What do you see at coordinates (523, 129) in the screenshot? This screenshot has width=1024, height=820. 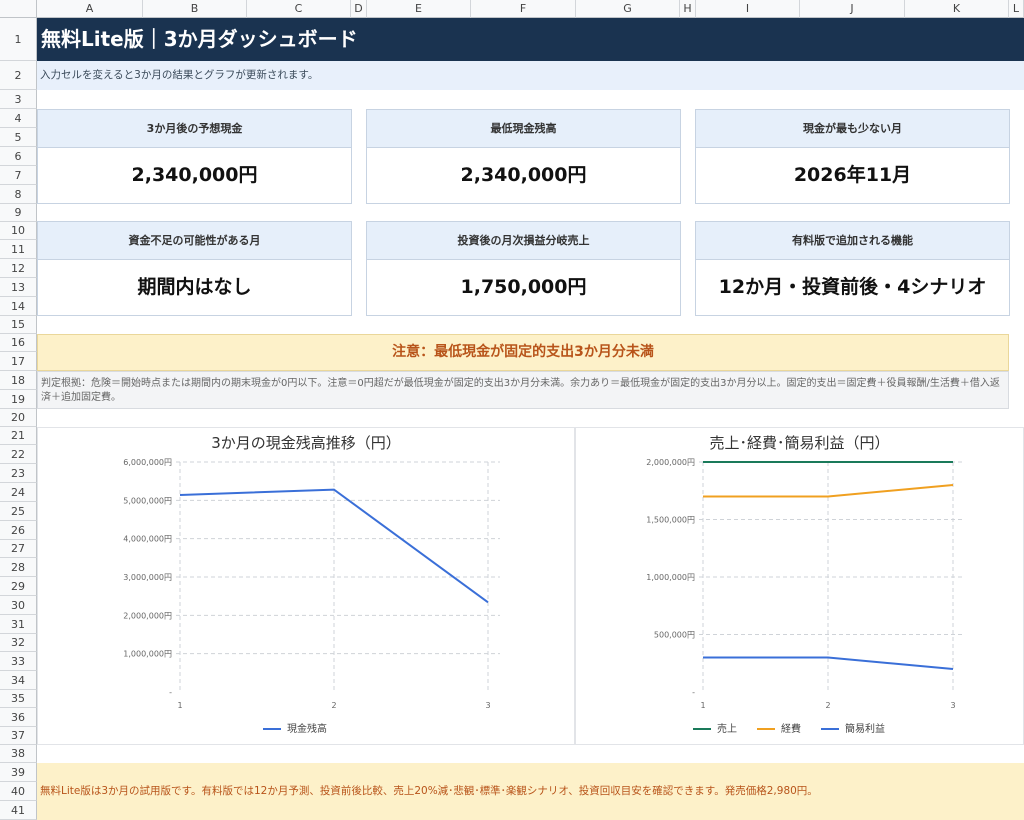 I see `kpi-label: 最低現金残高` at bounding box center [523, 129].